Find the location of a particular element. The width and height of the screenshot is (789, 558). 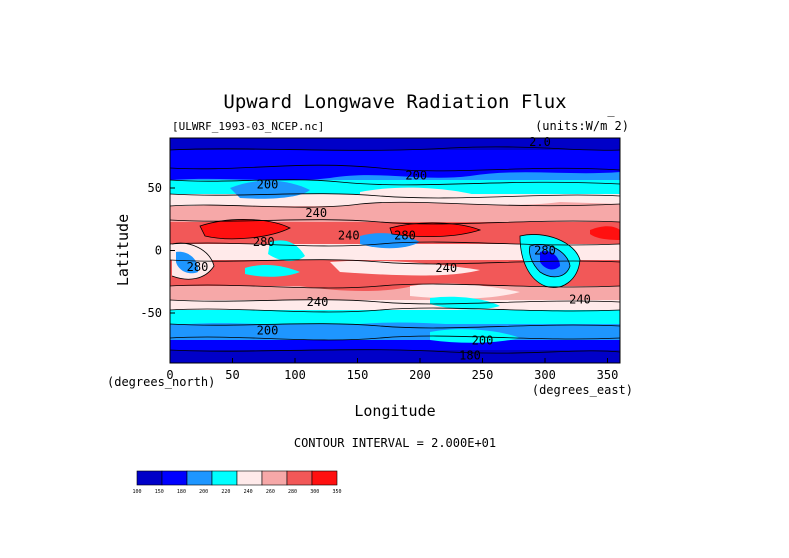

feature-warm-core-west is located at coordinates (245, 229).